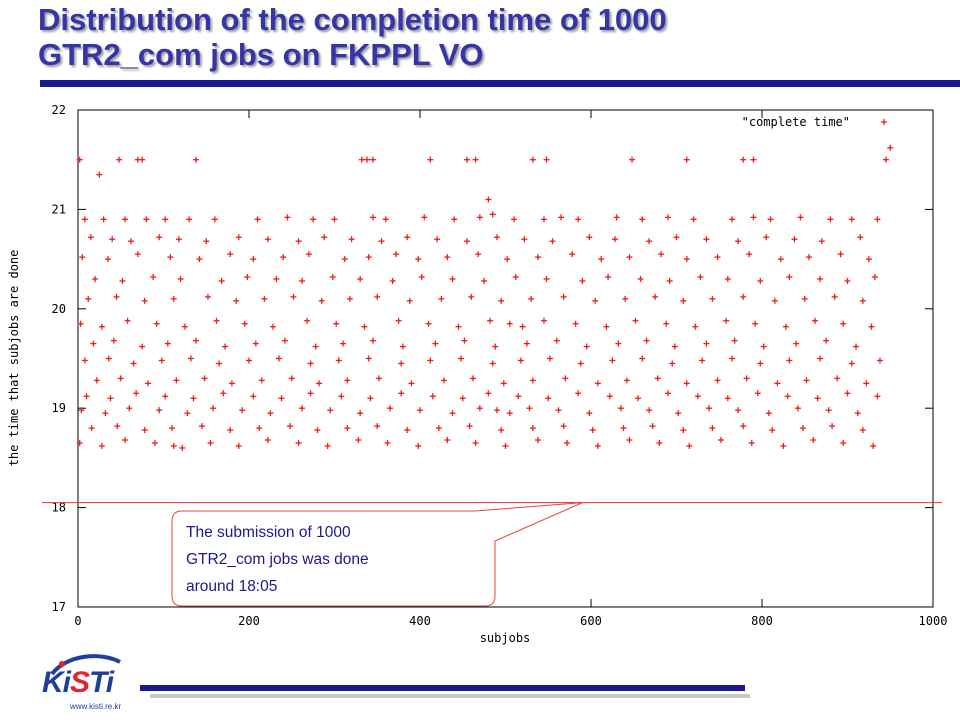 The height and width of the screenshot is (720, 960). What do you see at coordinates (96, 706) in the screenshot?
I see `logo-url: www.kisti.re.kr` at bounding box center [96, 706].